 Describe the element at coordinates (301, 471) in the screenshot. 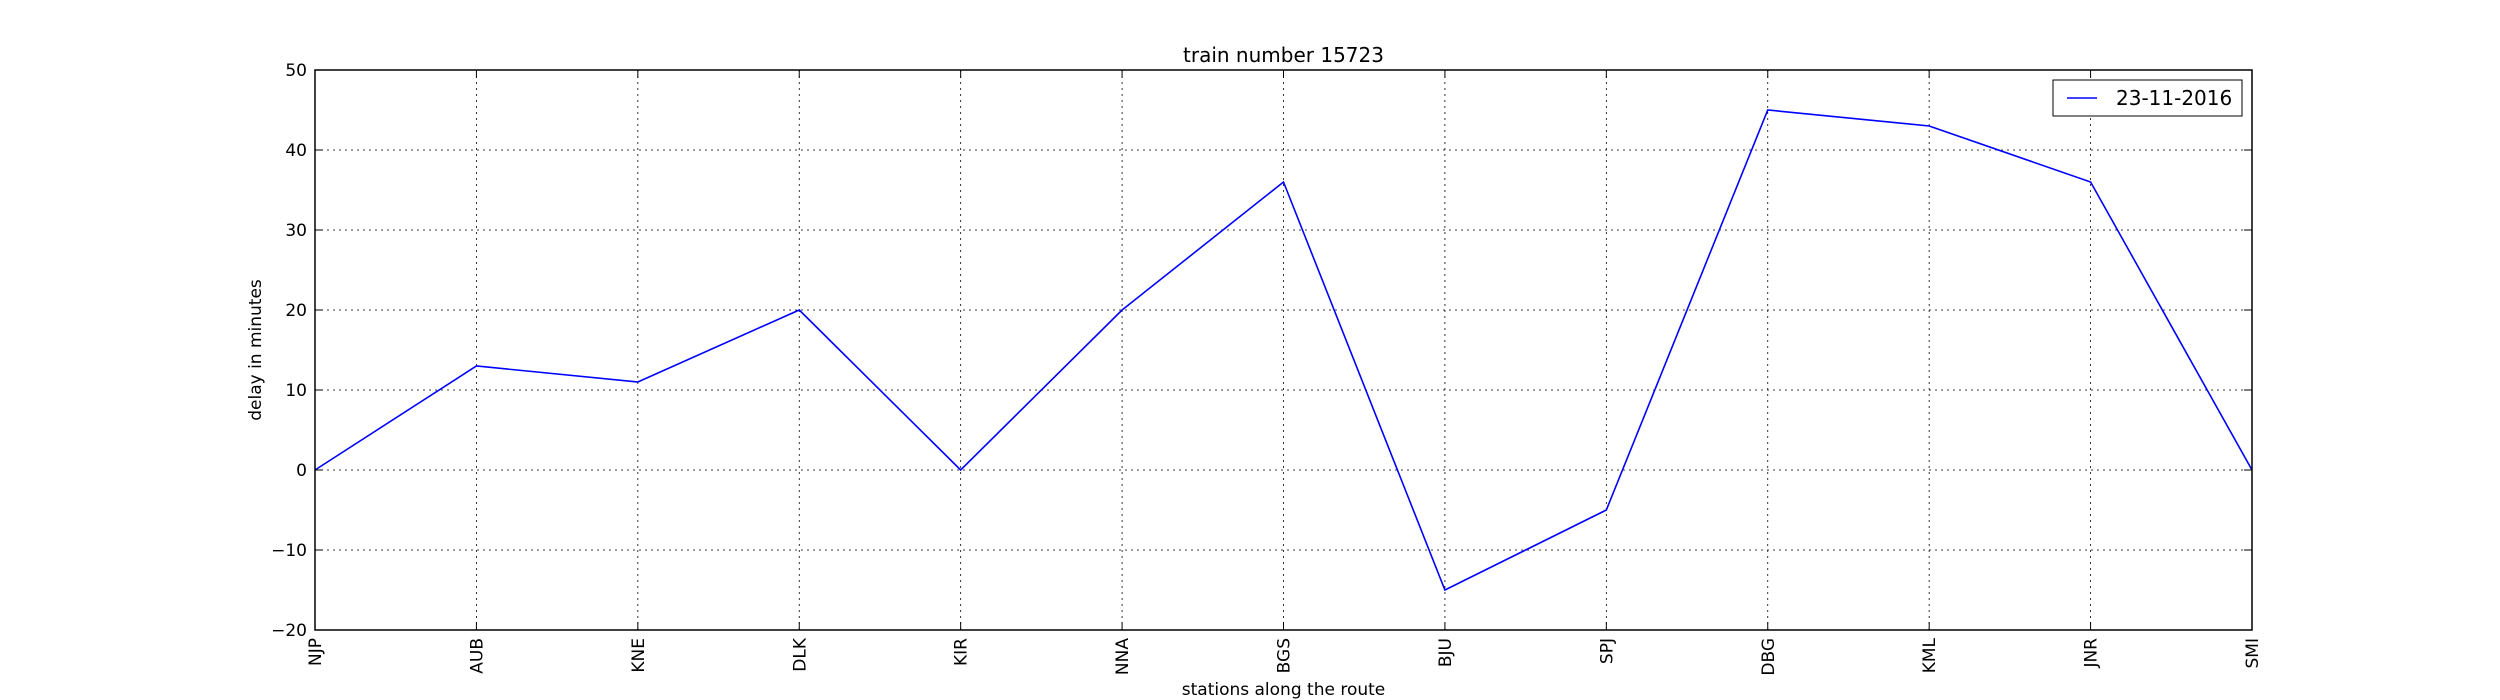

I see `y-tick-label: 0` at that location.